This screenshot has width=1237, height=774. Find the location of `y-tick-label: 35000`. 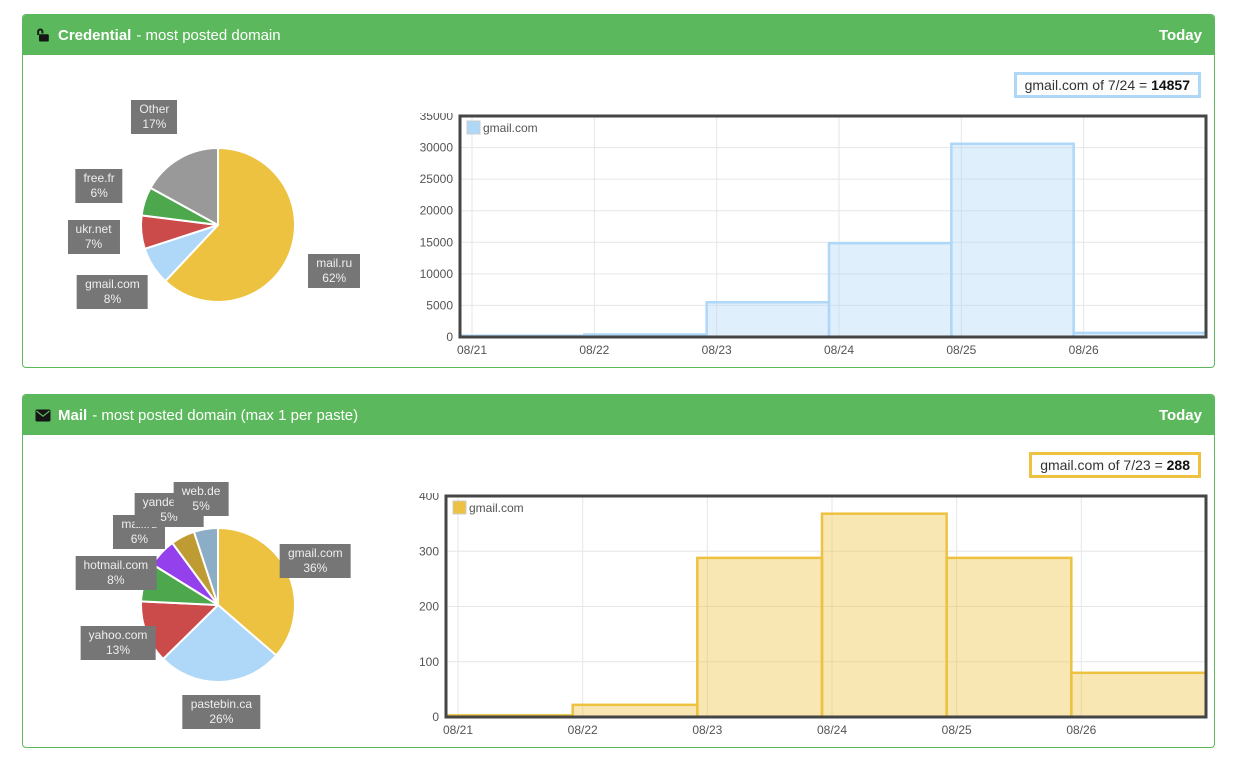

y-tick-label: 35000 is located at coordinates (437, 118).